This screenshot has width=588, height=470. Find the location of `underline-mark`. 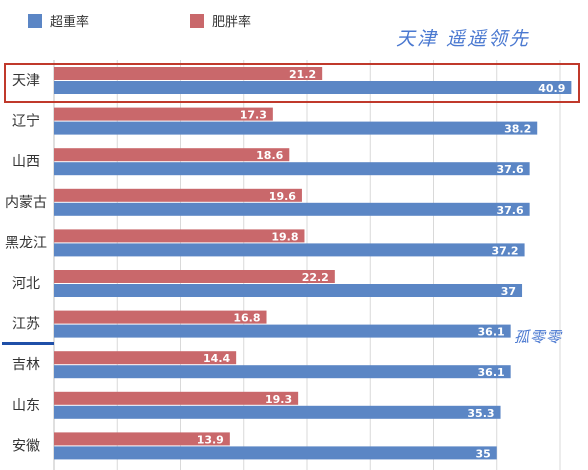

underline-mark is located at coordinates (28, 343).